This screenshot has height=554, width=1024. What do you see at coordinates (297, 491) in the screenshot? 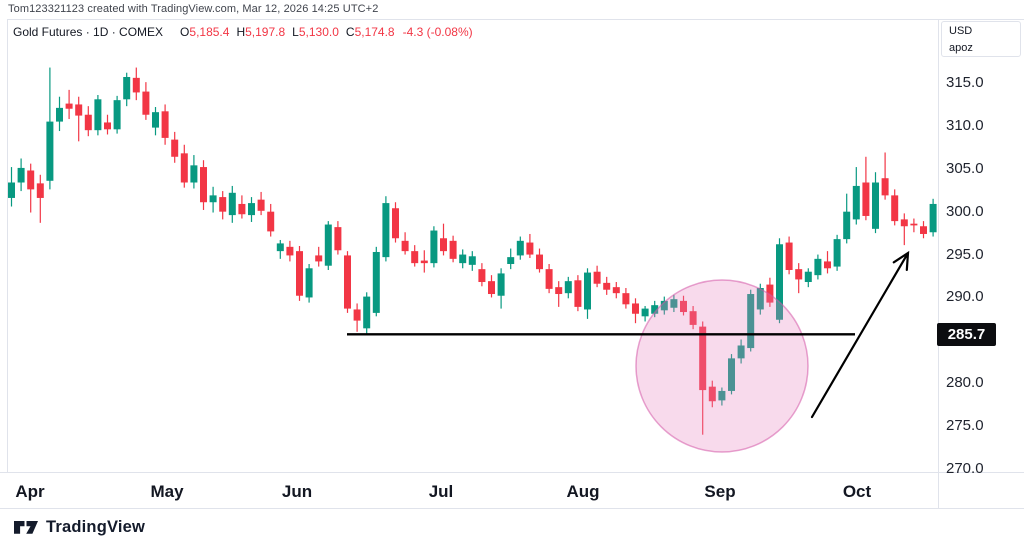
I see `time-axis-label-jun: Jun` at bounding box center [297, 491].